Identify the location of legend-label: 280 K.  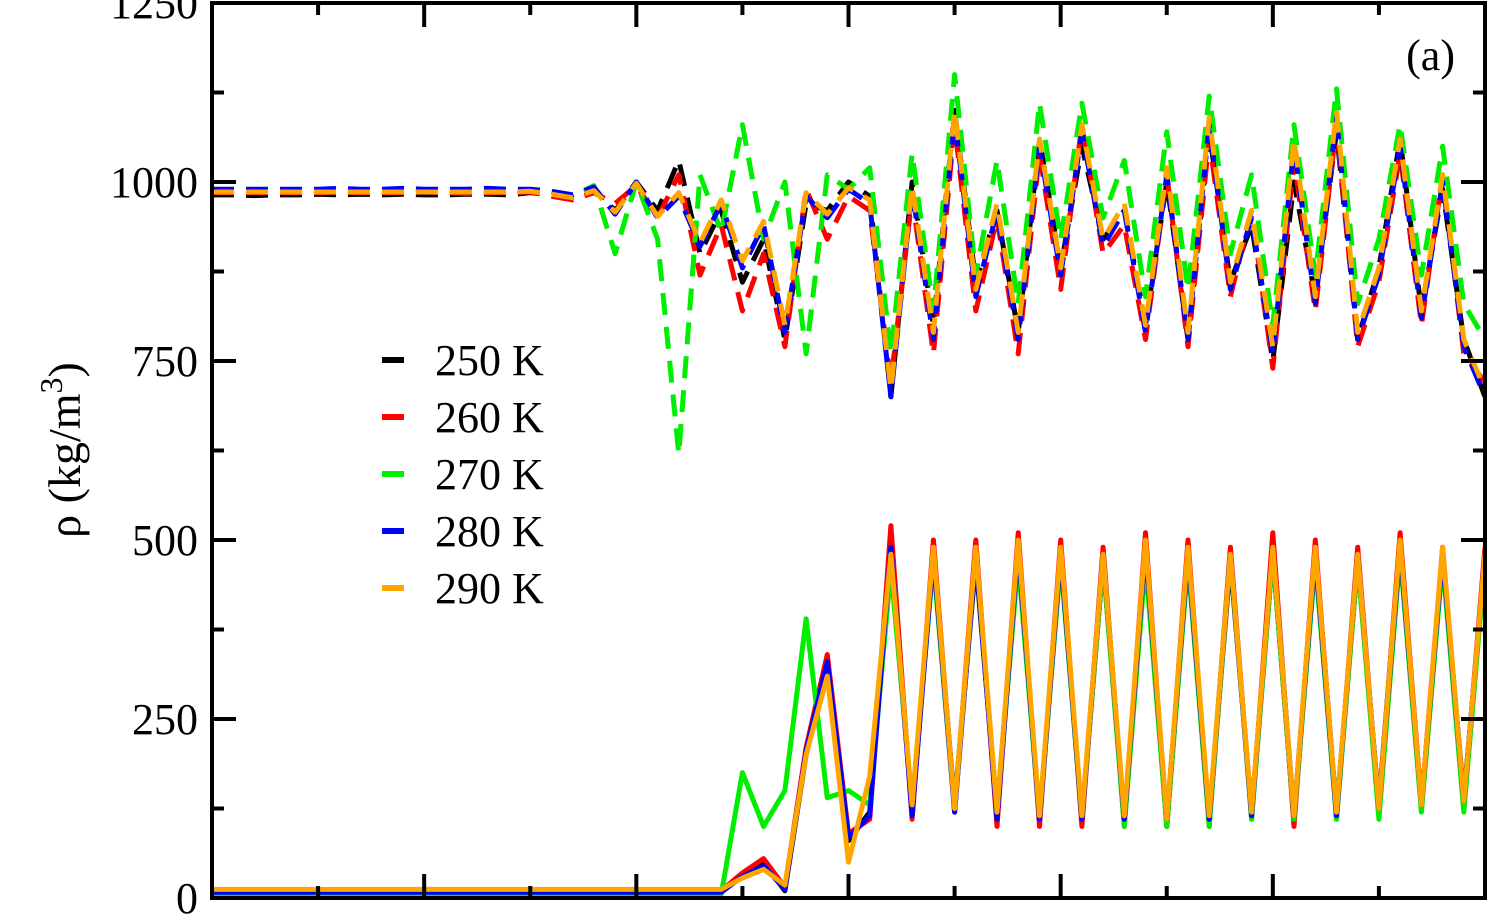
(489, 531).